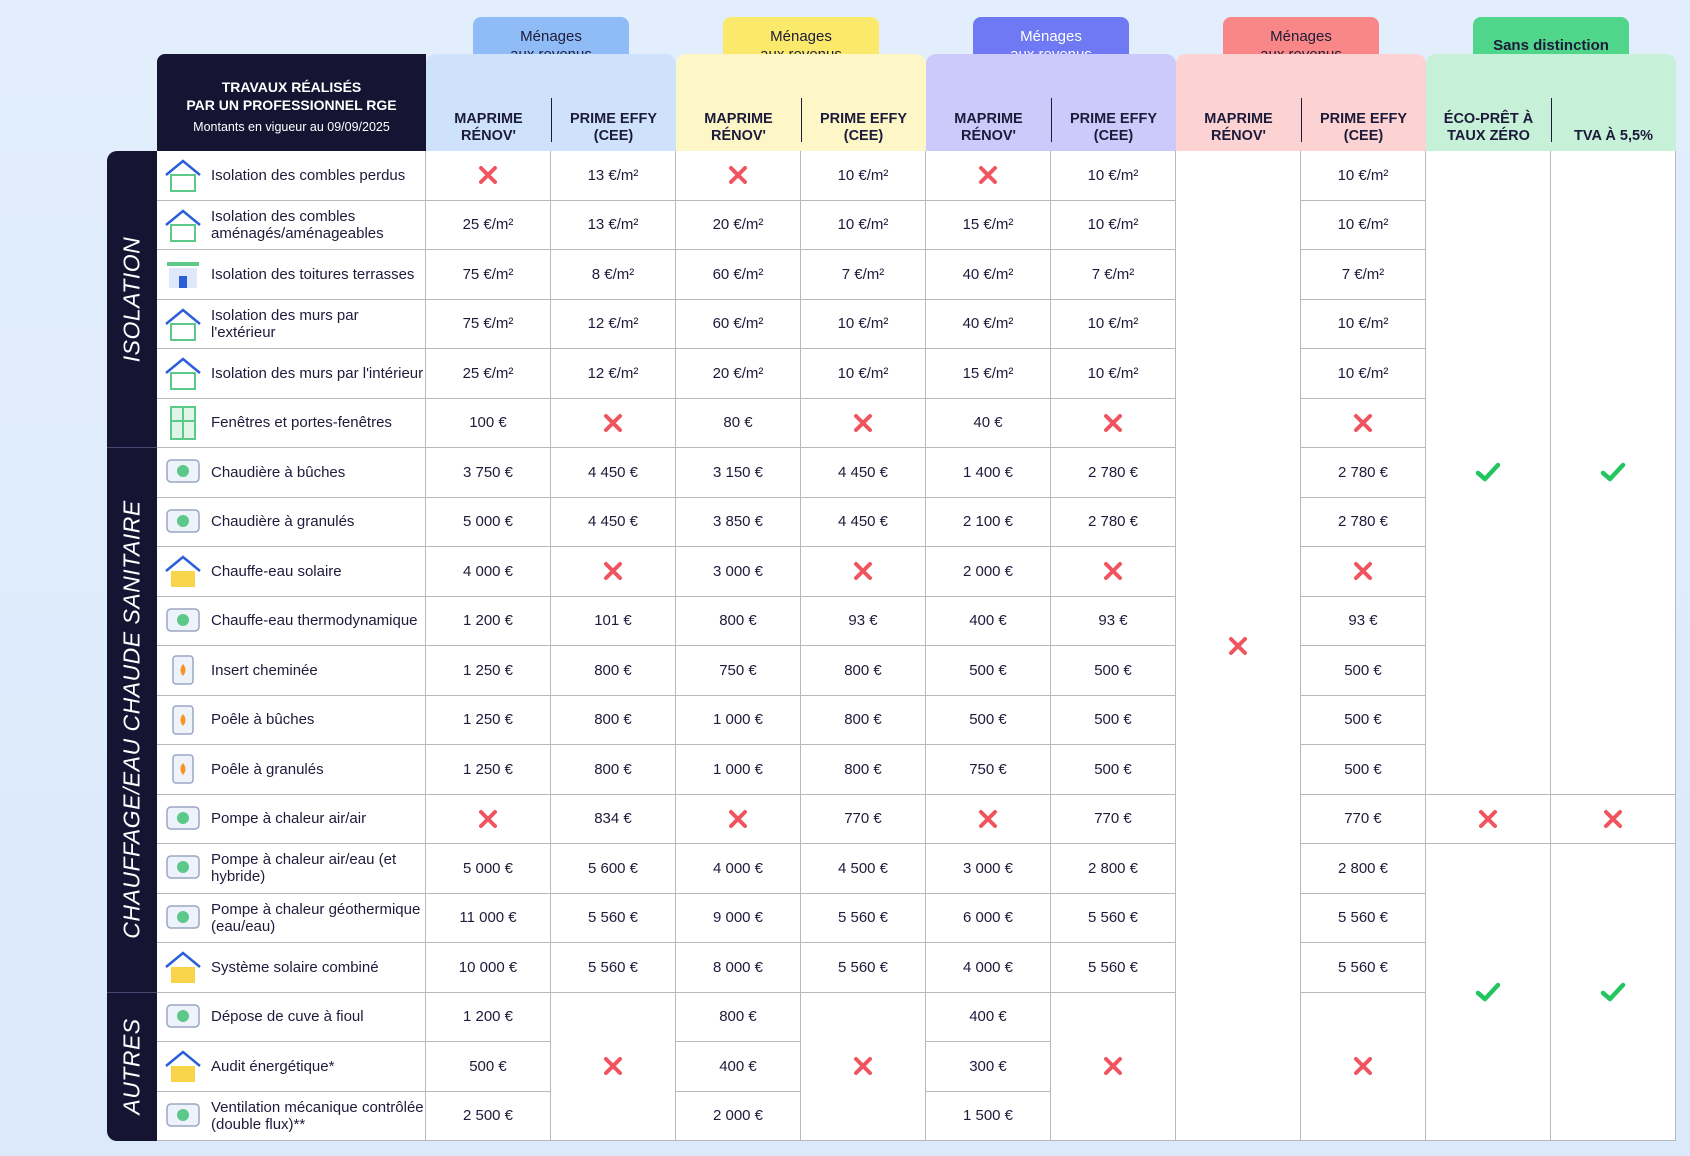 Image resolution: width=1690 pixels, height=1156 pixels. I want to click on row-label: Chaudière à granulés, so click(291, 522).